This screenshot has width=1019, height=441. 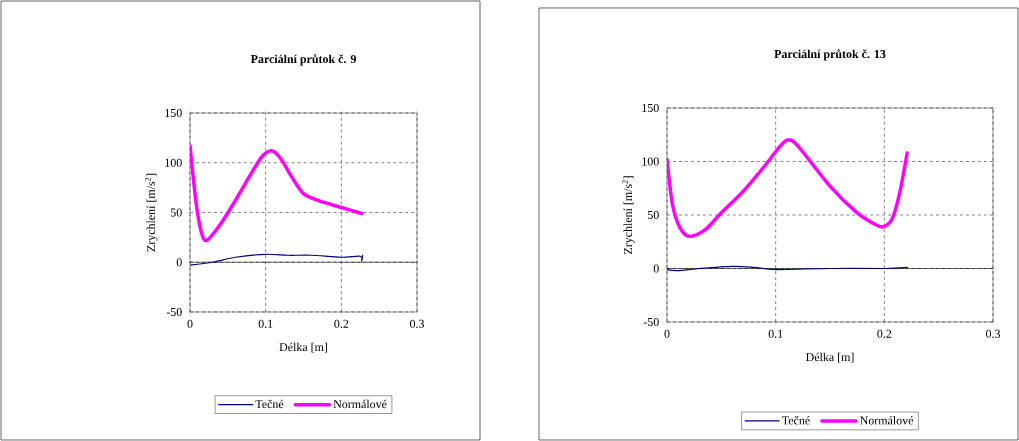 What do you see at coordinates (830, 55) in the screenshot?
I see `chart-title: Parciální průtok č. 13` at bounding box center [830, 55].